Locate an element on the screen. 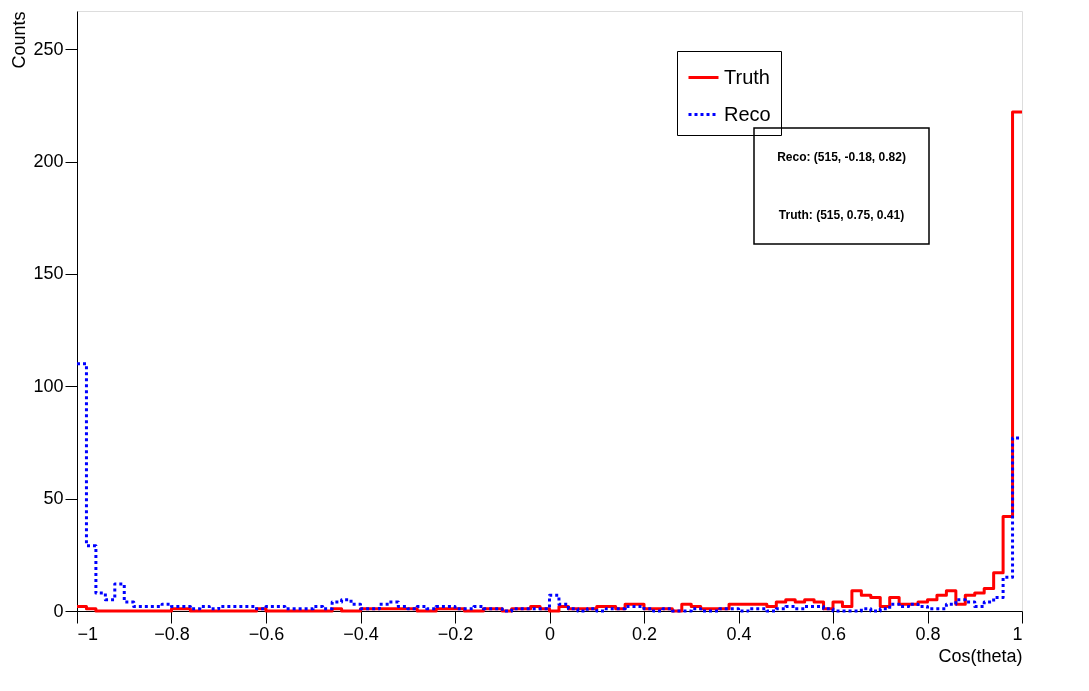 The width and height of the screenshot is (1089, 691). y-tick-label: 250 is located at coordinates (48, 48).